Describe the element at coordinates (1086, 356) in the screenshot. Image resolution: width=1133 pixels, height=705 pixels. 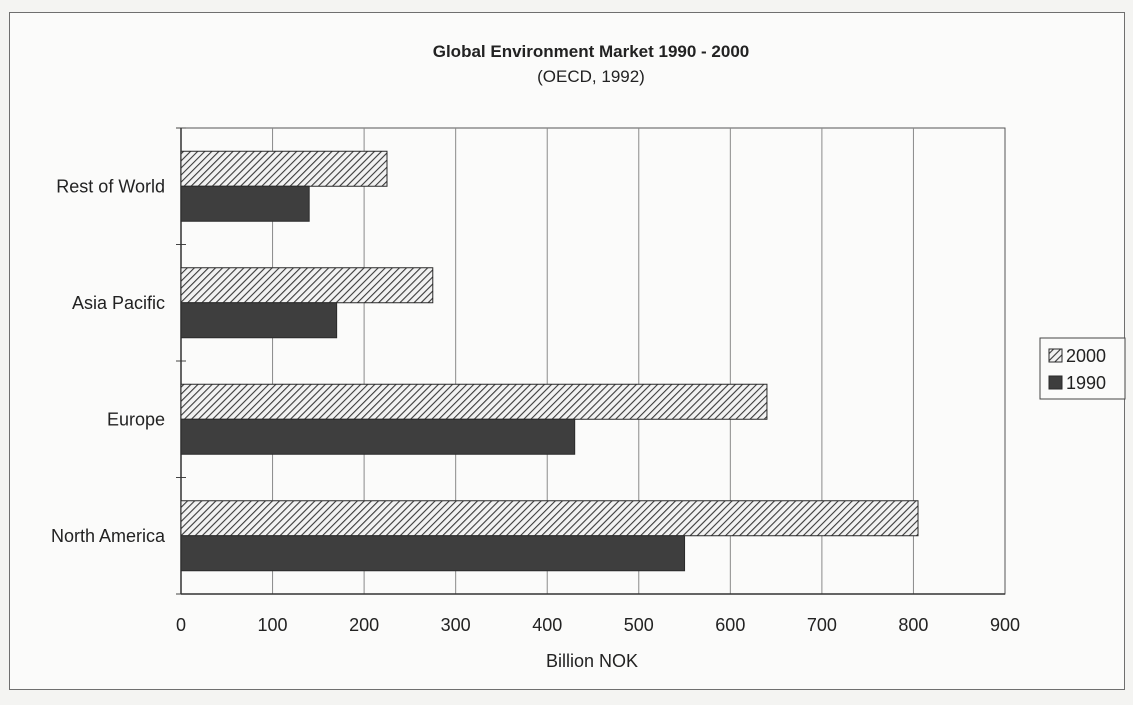
I see `legend-label-2000: 2000` at that location.